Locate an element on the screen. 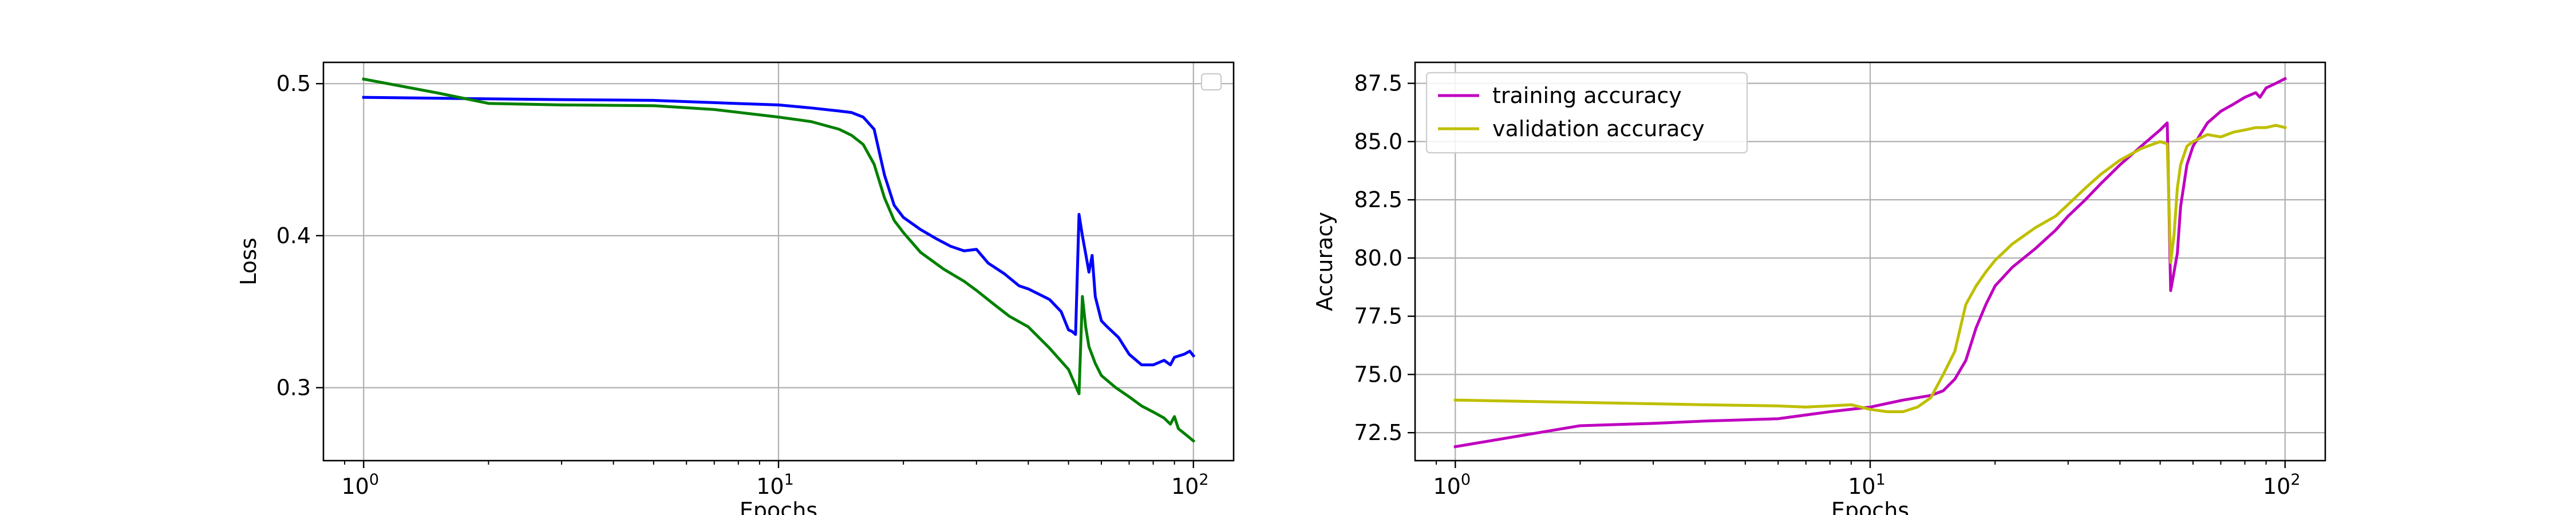  y-tick-label: 87.5 is located at coordinates (1378, 83).